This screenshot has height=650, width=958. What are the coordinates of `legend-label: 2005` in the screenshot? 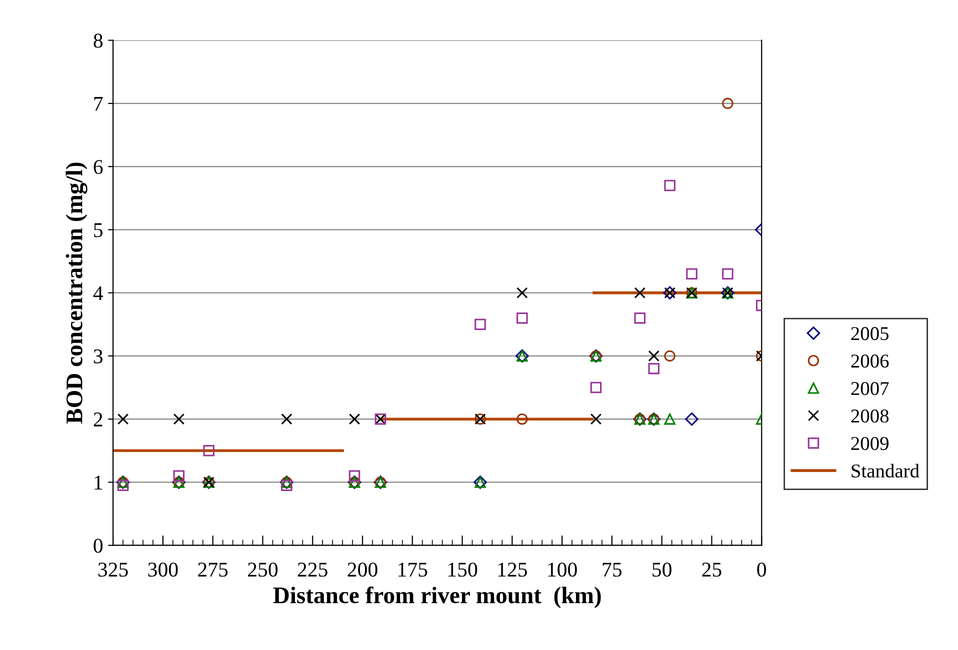 It's located at (870, 333).